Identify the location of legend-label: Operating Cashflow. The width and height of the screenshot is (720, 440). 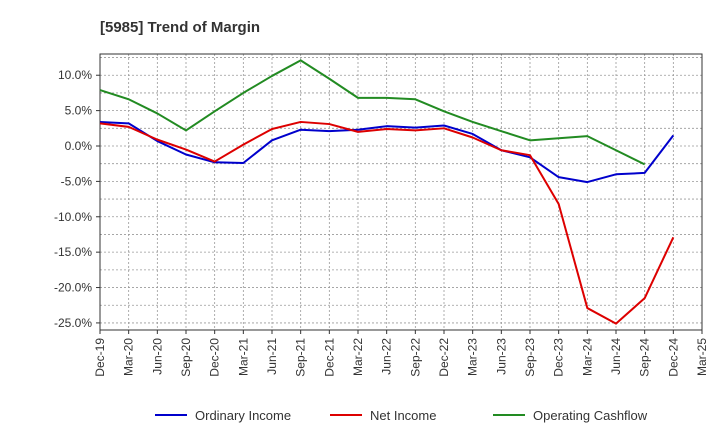
(590, 415).